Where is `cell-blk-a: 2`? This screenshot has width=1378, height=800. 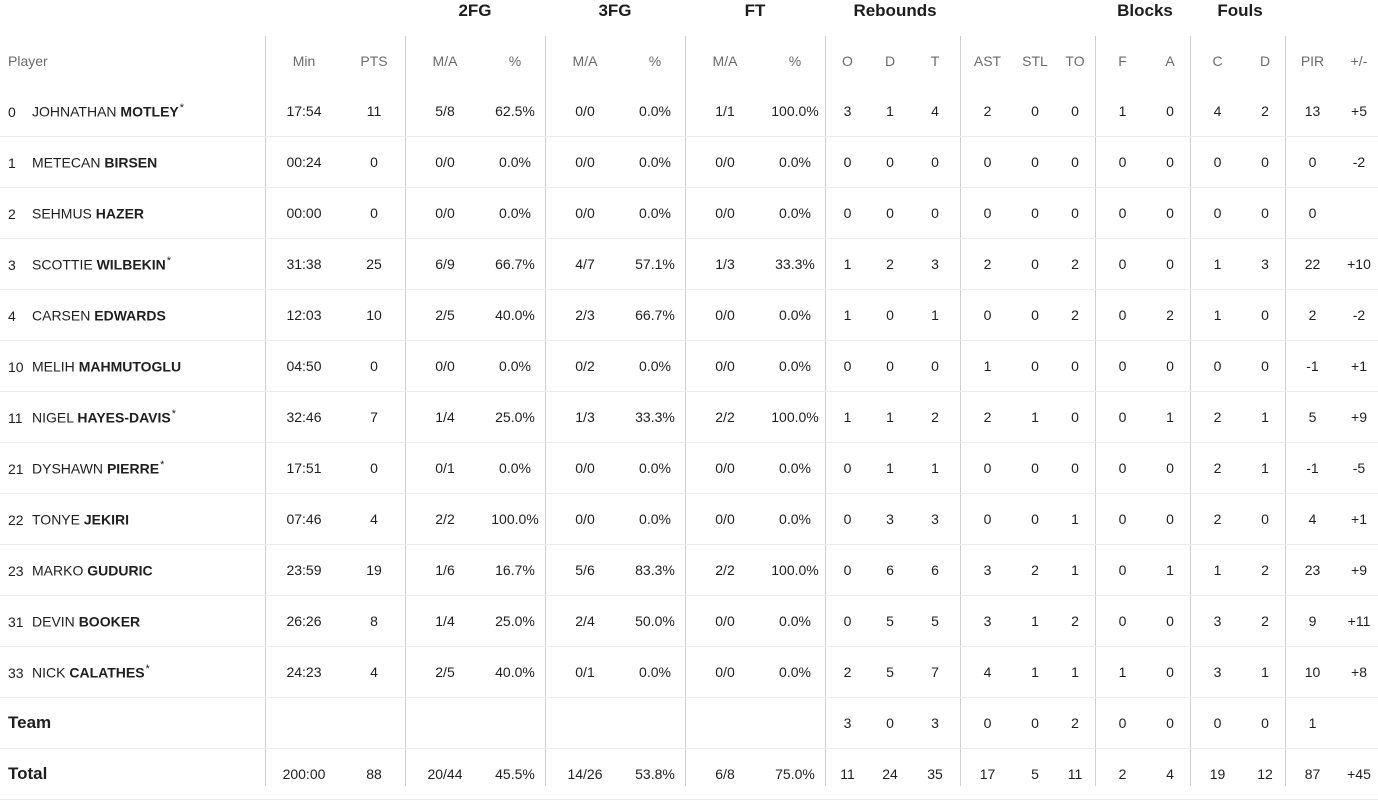
cell-blk-a: 2 is located at coordinates (1170, 315).